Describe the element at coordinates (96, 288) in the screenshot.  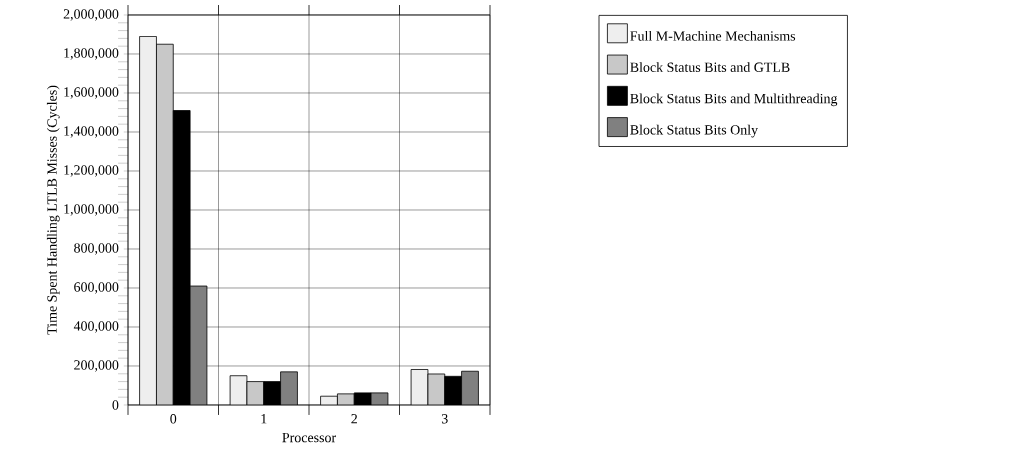
I see `y-tick-label: 600,000` at that location.